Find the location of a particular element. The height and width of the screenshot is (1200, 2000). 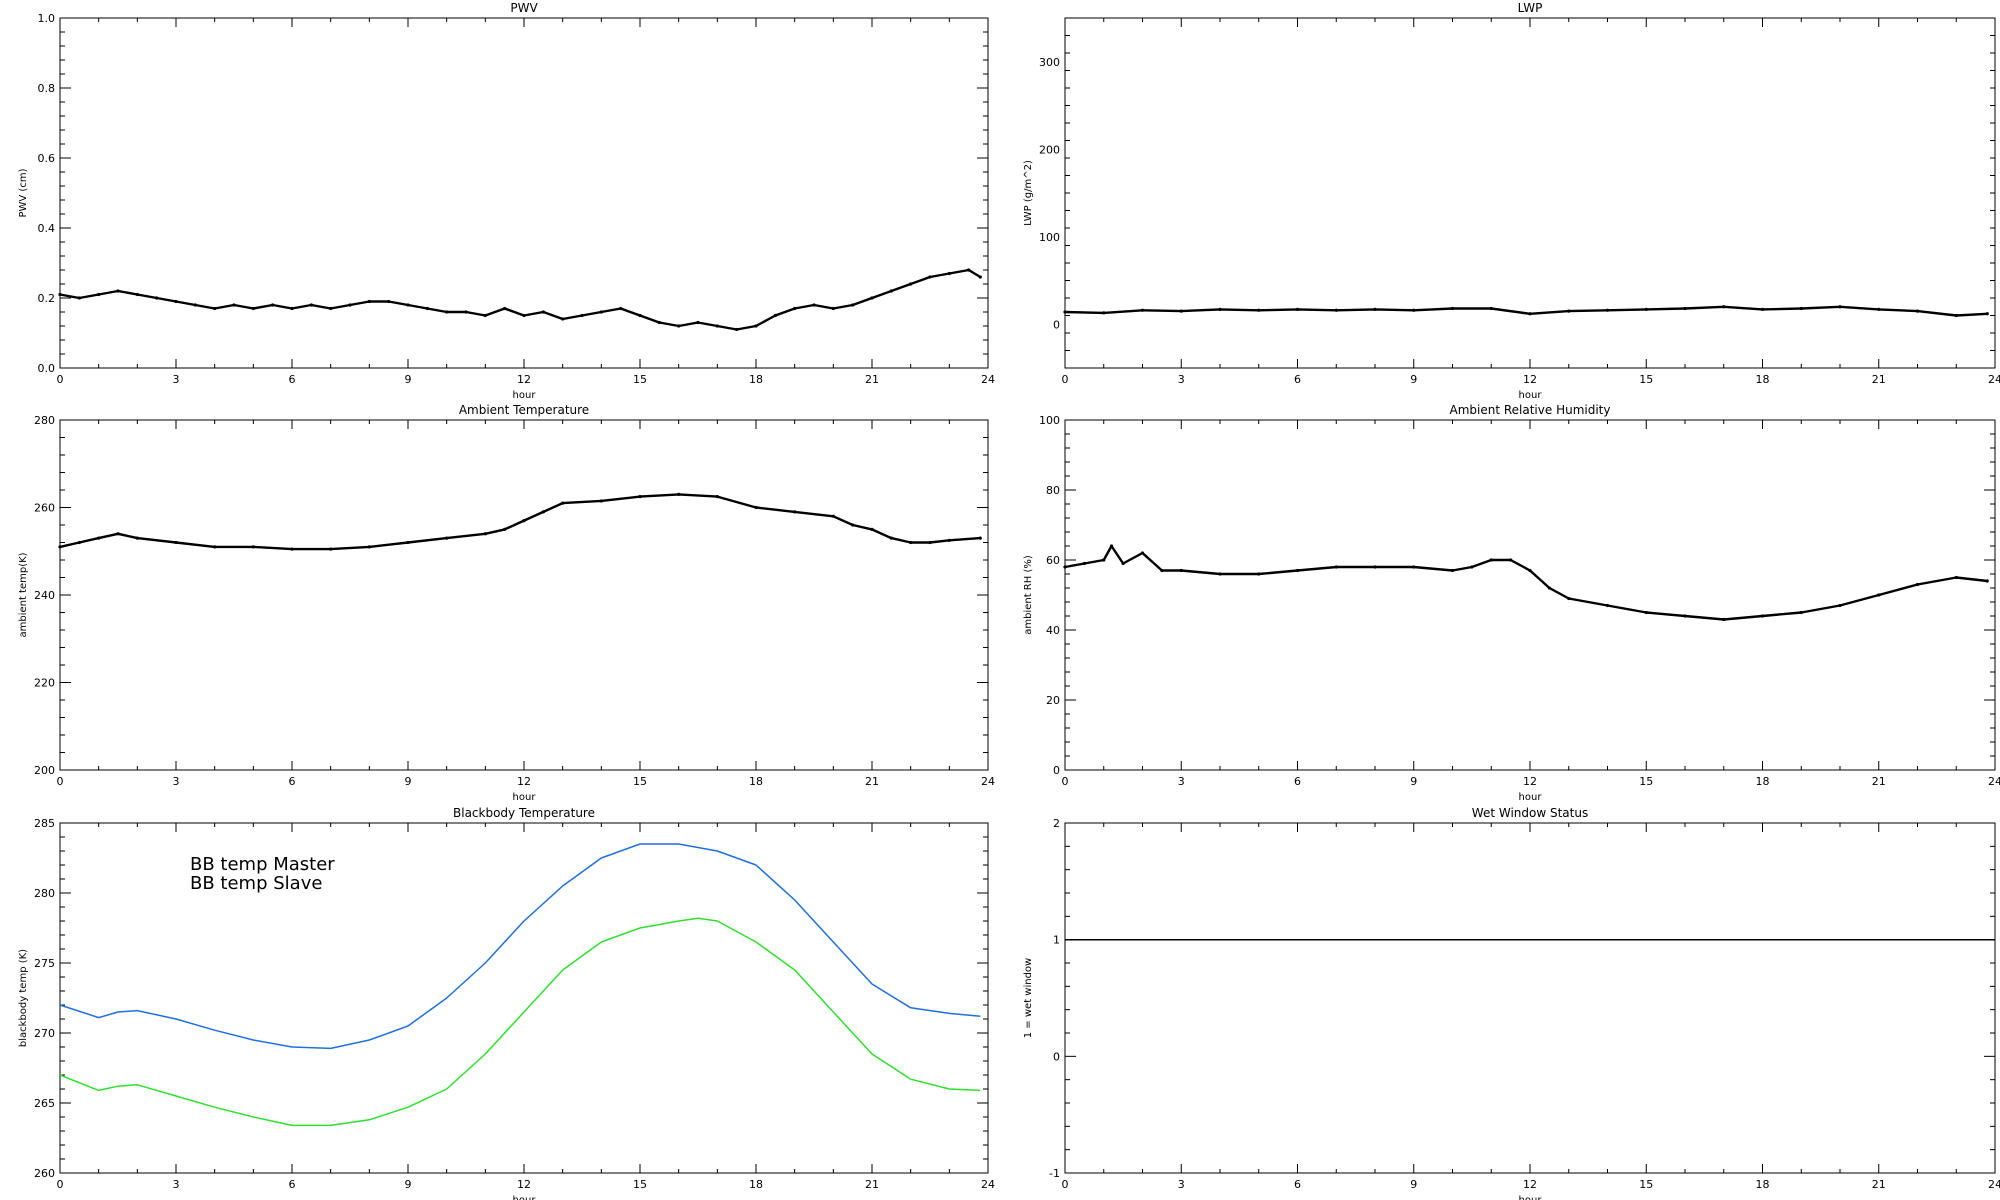

y-tick-label: 0.2 is located at coordinates (47, 298).